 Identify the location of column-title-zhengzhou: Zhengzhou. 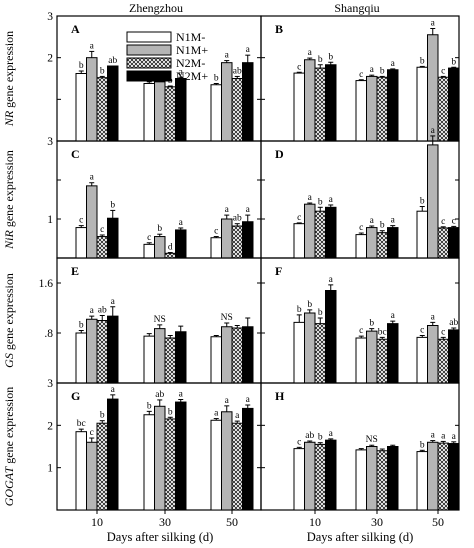
(156, 8).